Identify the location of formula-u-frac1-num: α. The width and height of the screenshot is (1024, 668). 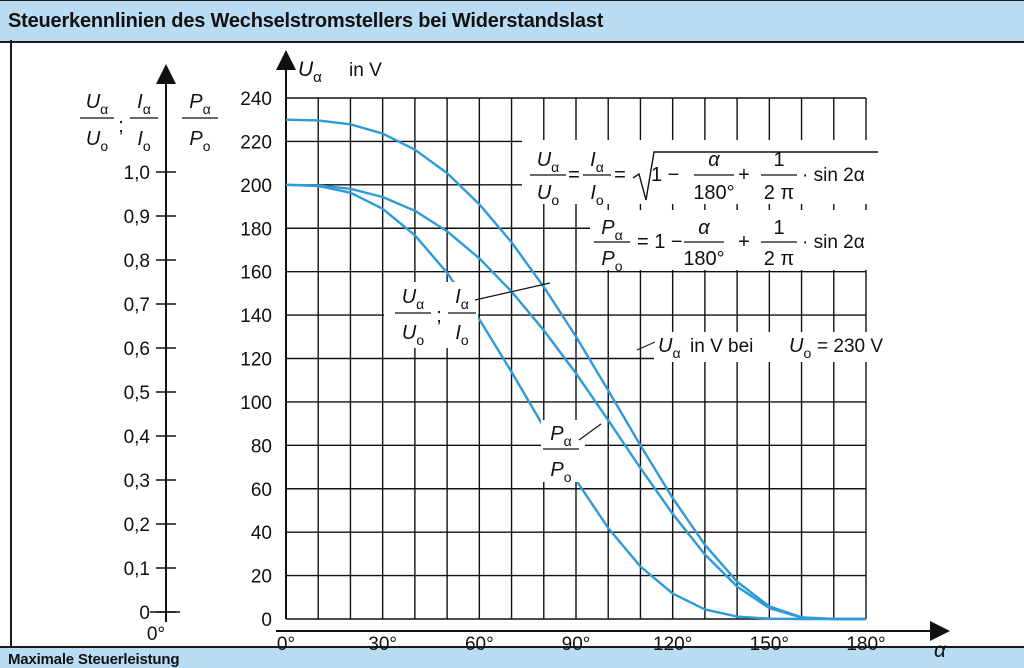
(714, 160).